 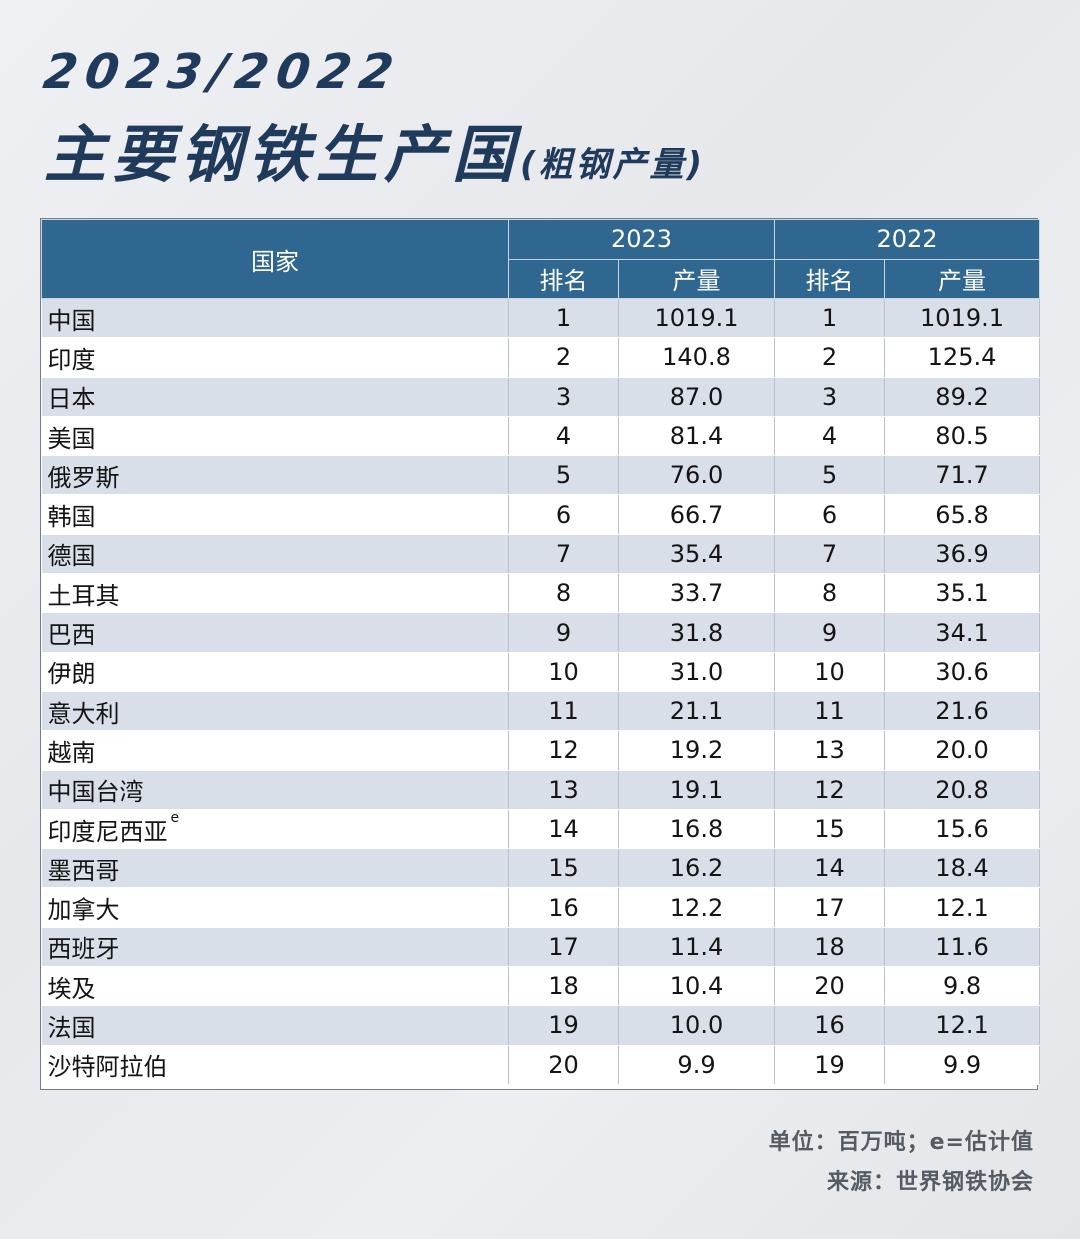 What do you see at coordinates (541, 318) in the screenshot?
I see `table-row: 中国 1 1019.1 1 1019.1` at bounding box center [541, 318].